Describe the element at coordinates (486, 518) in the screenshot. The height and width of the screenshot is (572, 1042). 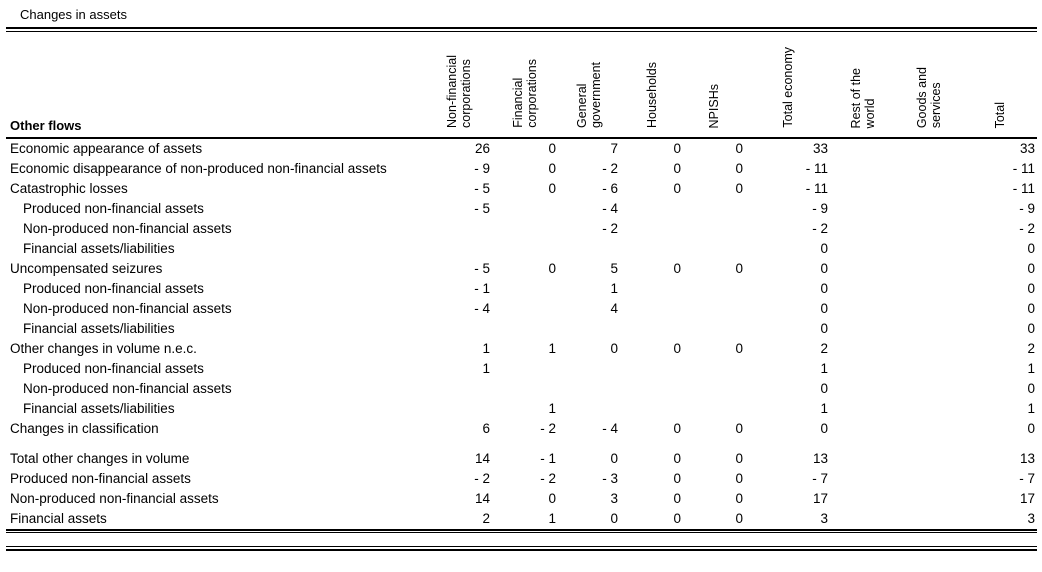
I see `cell-value: 2` at that location.